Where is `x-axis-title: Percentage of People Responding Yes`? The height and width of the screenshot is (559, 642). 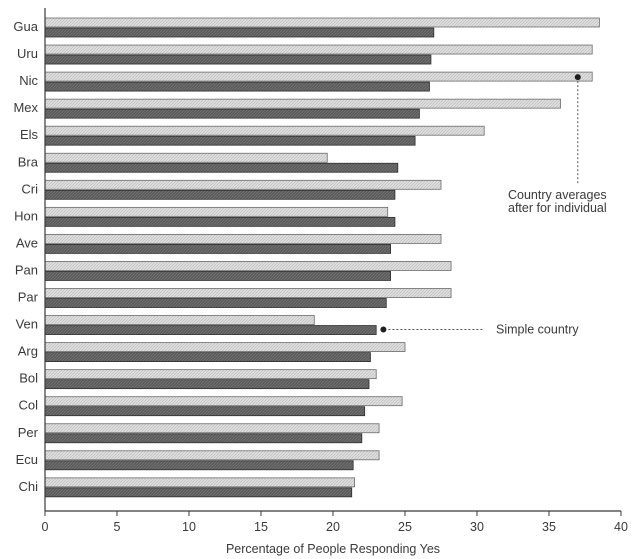 x-axis-title: Percentage of People Responding Yes is located at coordinates (333, 549).